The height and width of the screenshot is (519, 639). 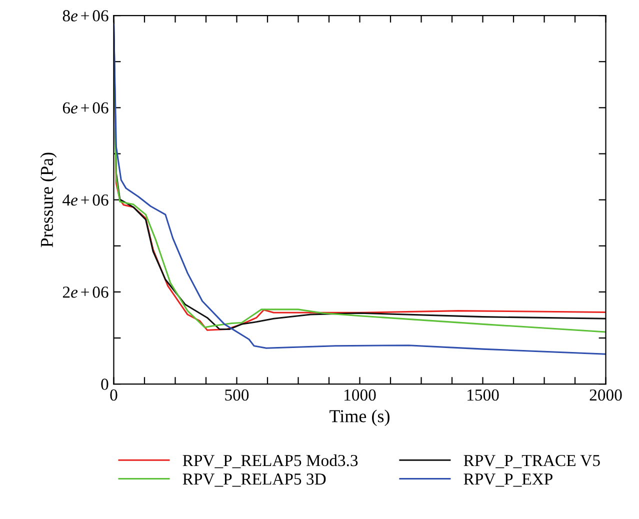 What do you see at coordinates (532, 461) in the screenshot?
I see `legend-label: RPV_P_TRACE V5` at bounding box center [532, 461].